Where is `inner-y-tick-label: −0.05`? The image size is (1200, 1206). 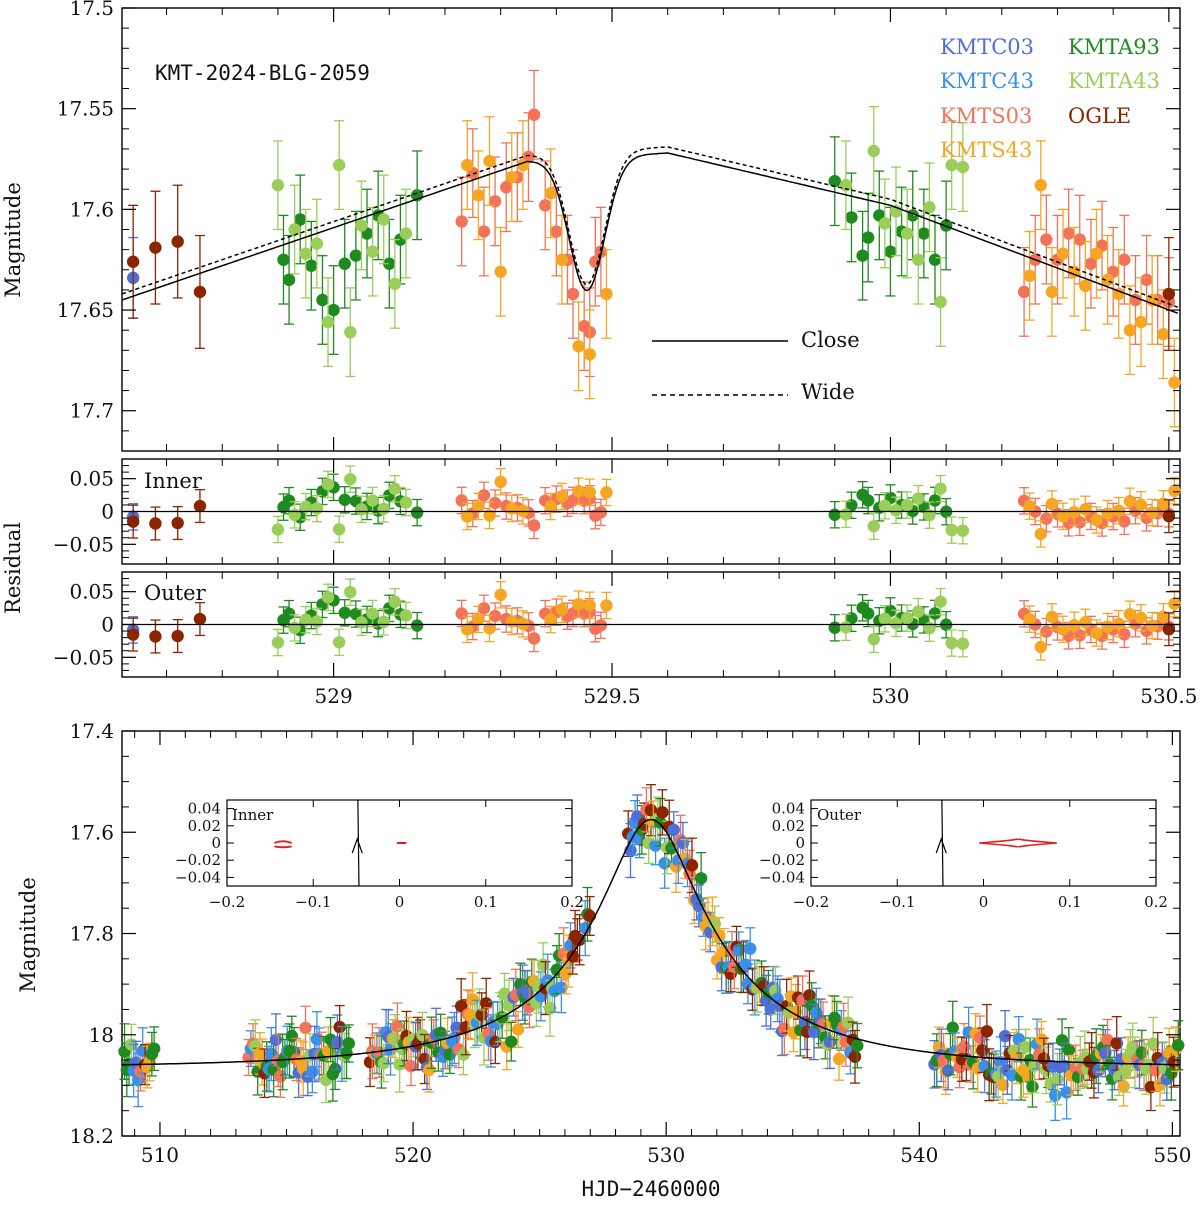 inner-y-tick-label: −0.05 is located at coordinates (83, 544).